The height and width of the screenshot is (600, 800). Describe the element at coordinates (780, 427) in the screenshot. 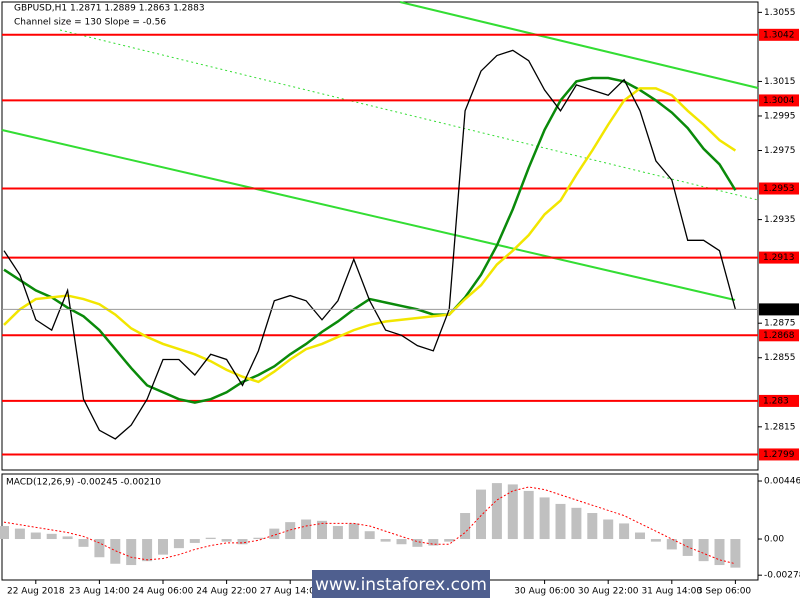

I see `y-tick-label: 1.2815` at that location.